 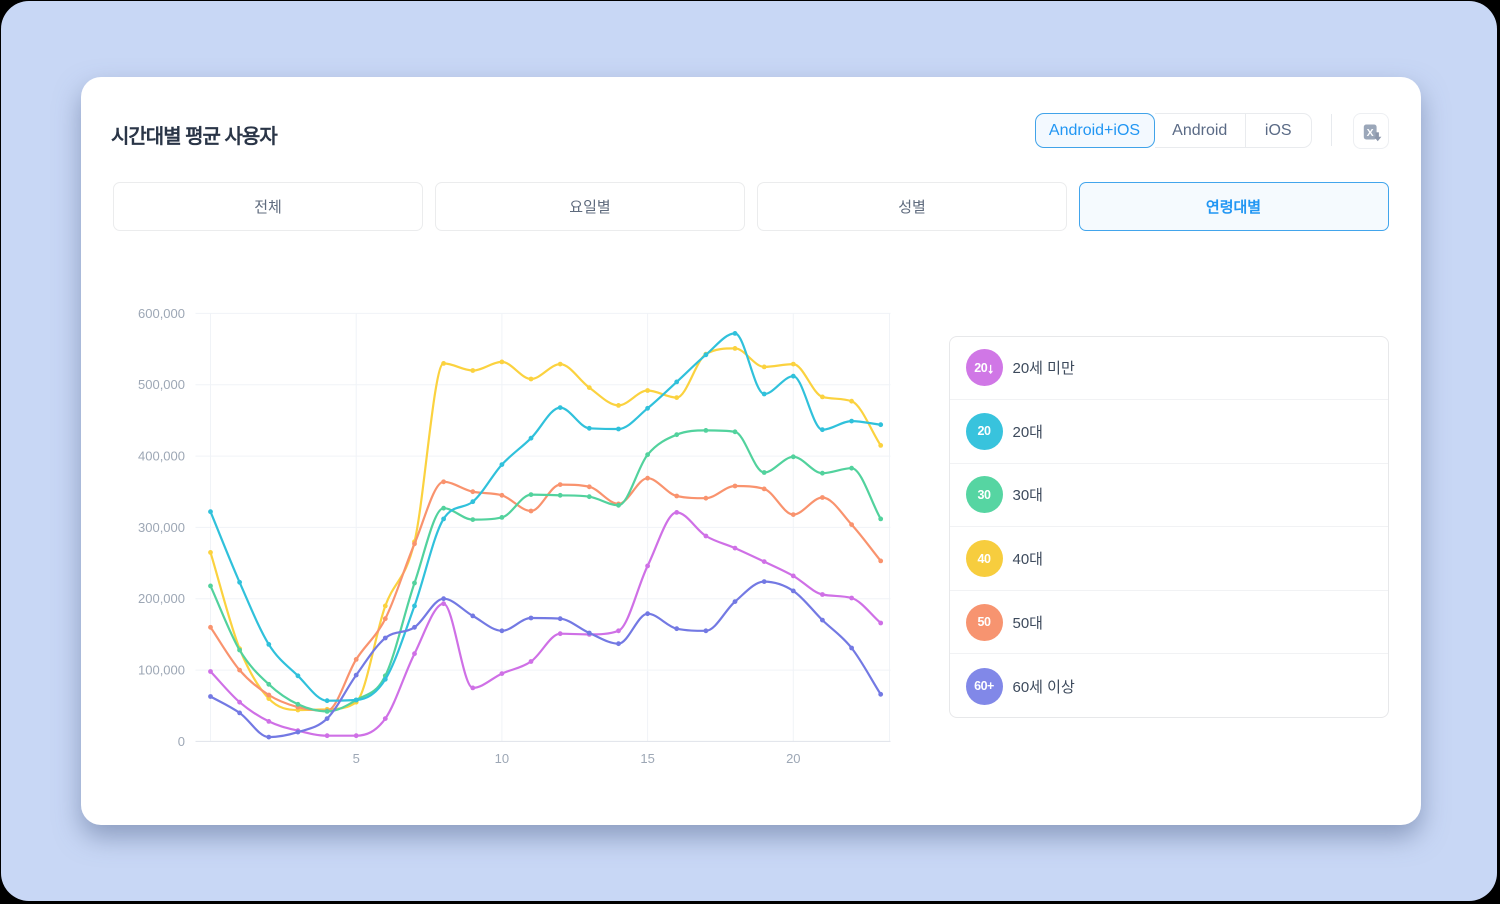 I want to click on svg-text: 0, so click(x=181, y=741).